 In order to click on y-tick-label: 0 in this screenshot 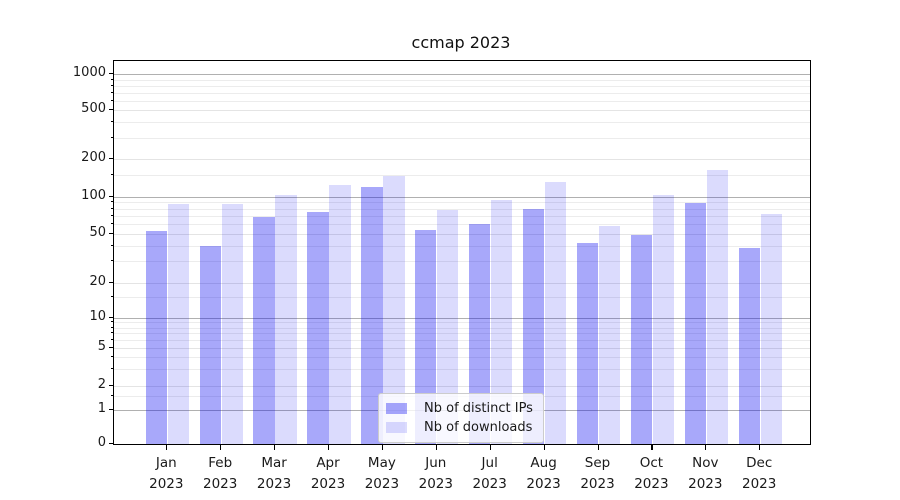, I will do `click(101, 442)`.